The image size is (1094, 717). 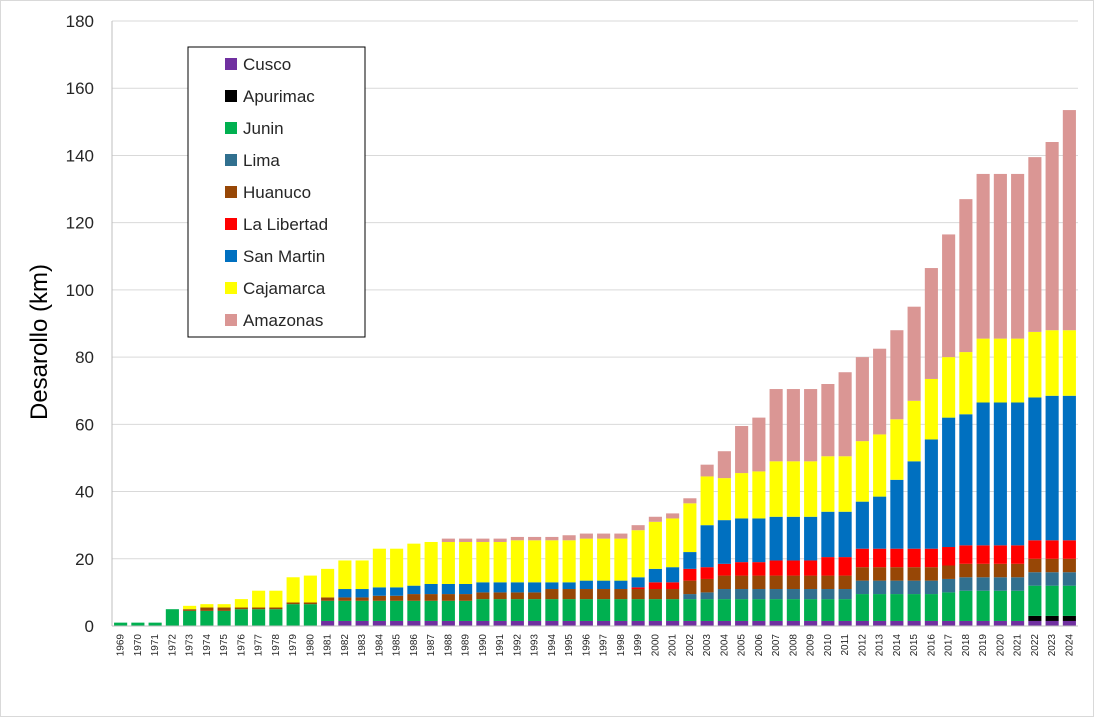 I want to click on x-tick-label: 1998, so click(x=621, y=645).